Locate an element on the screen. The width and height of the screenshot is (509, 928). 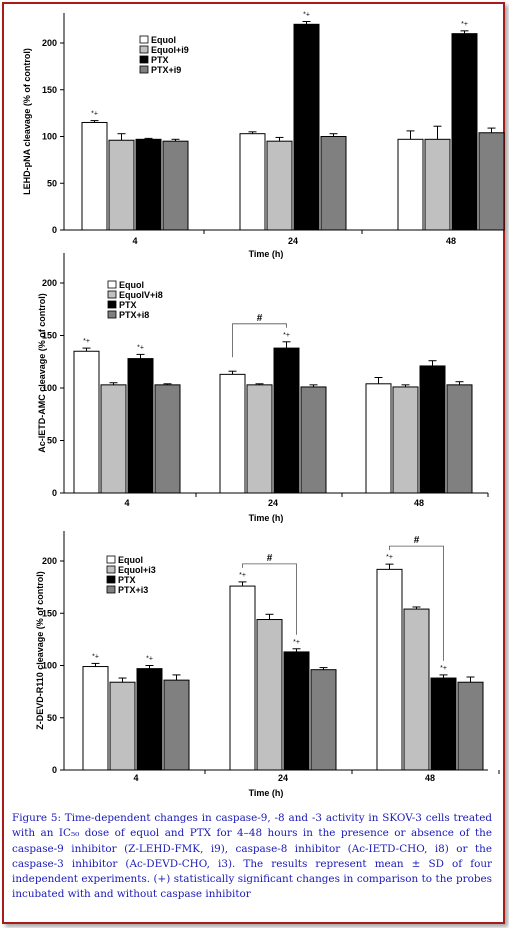
y-axis-title: Ac-IETD-AMC cleavage (% of control) is located at coordinates (42, 373).